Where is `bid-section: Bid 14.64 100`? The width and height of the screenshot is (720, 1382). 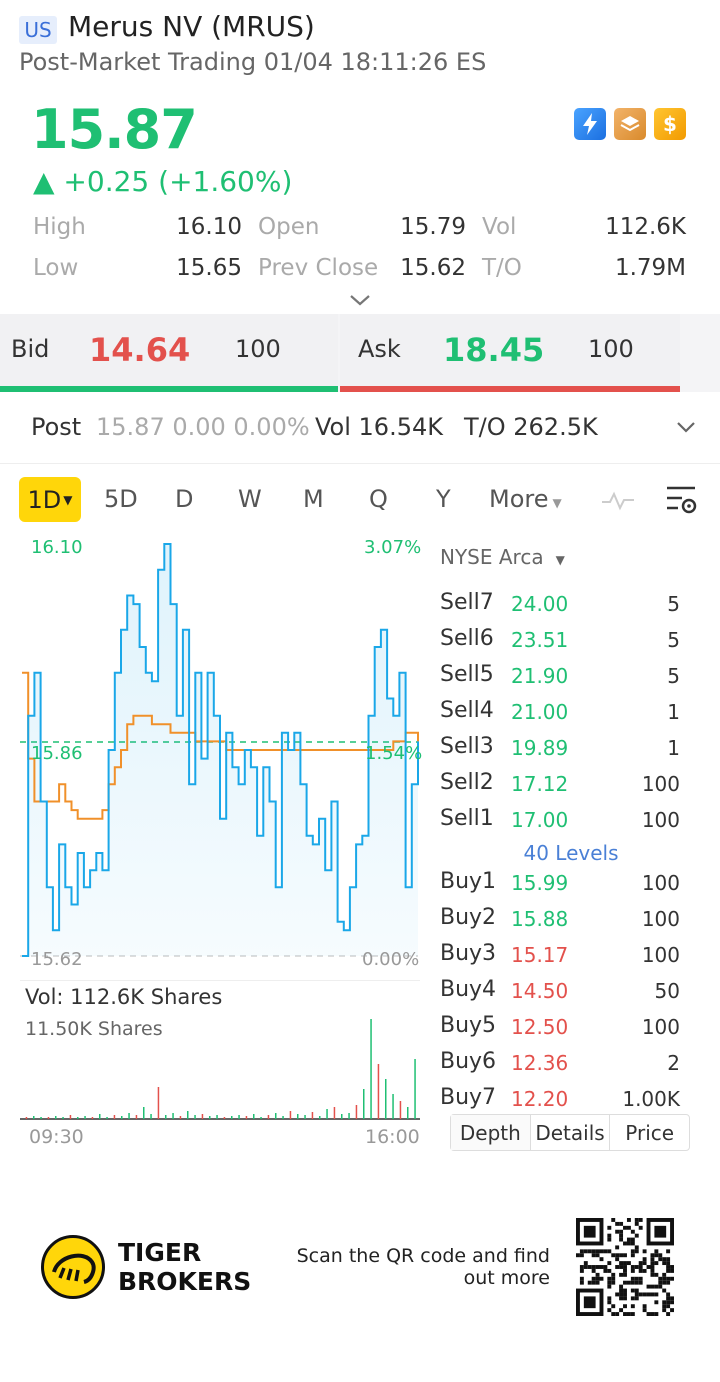 bid-section: Bid 14.64 100 is located at coordinates (169, 353).